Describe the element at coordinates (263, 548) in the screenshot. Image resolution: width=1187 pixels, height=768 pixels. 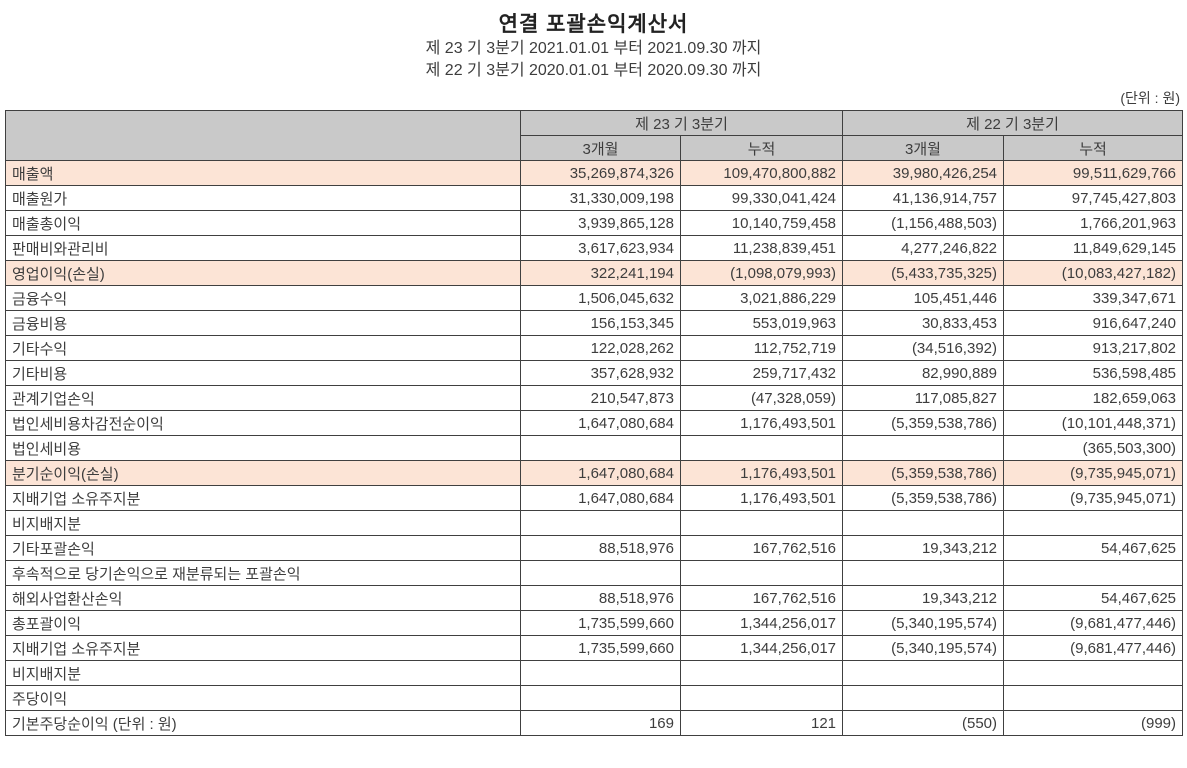
I see `row-label: 기타포괄손익` at that location.